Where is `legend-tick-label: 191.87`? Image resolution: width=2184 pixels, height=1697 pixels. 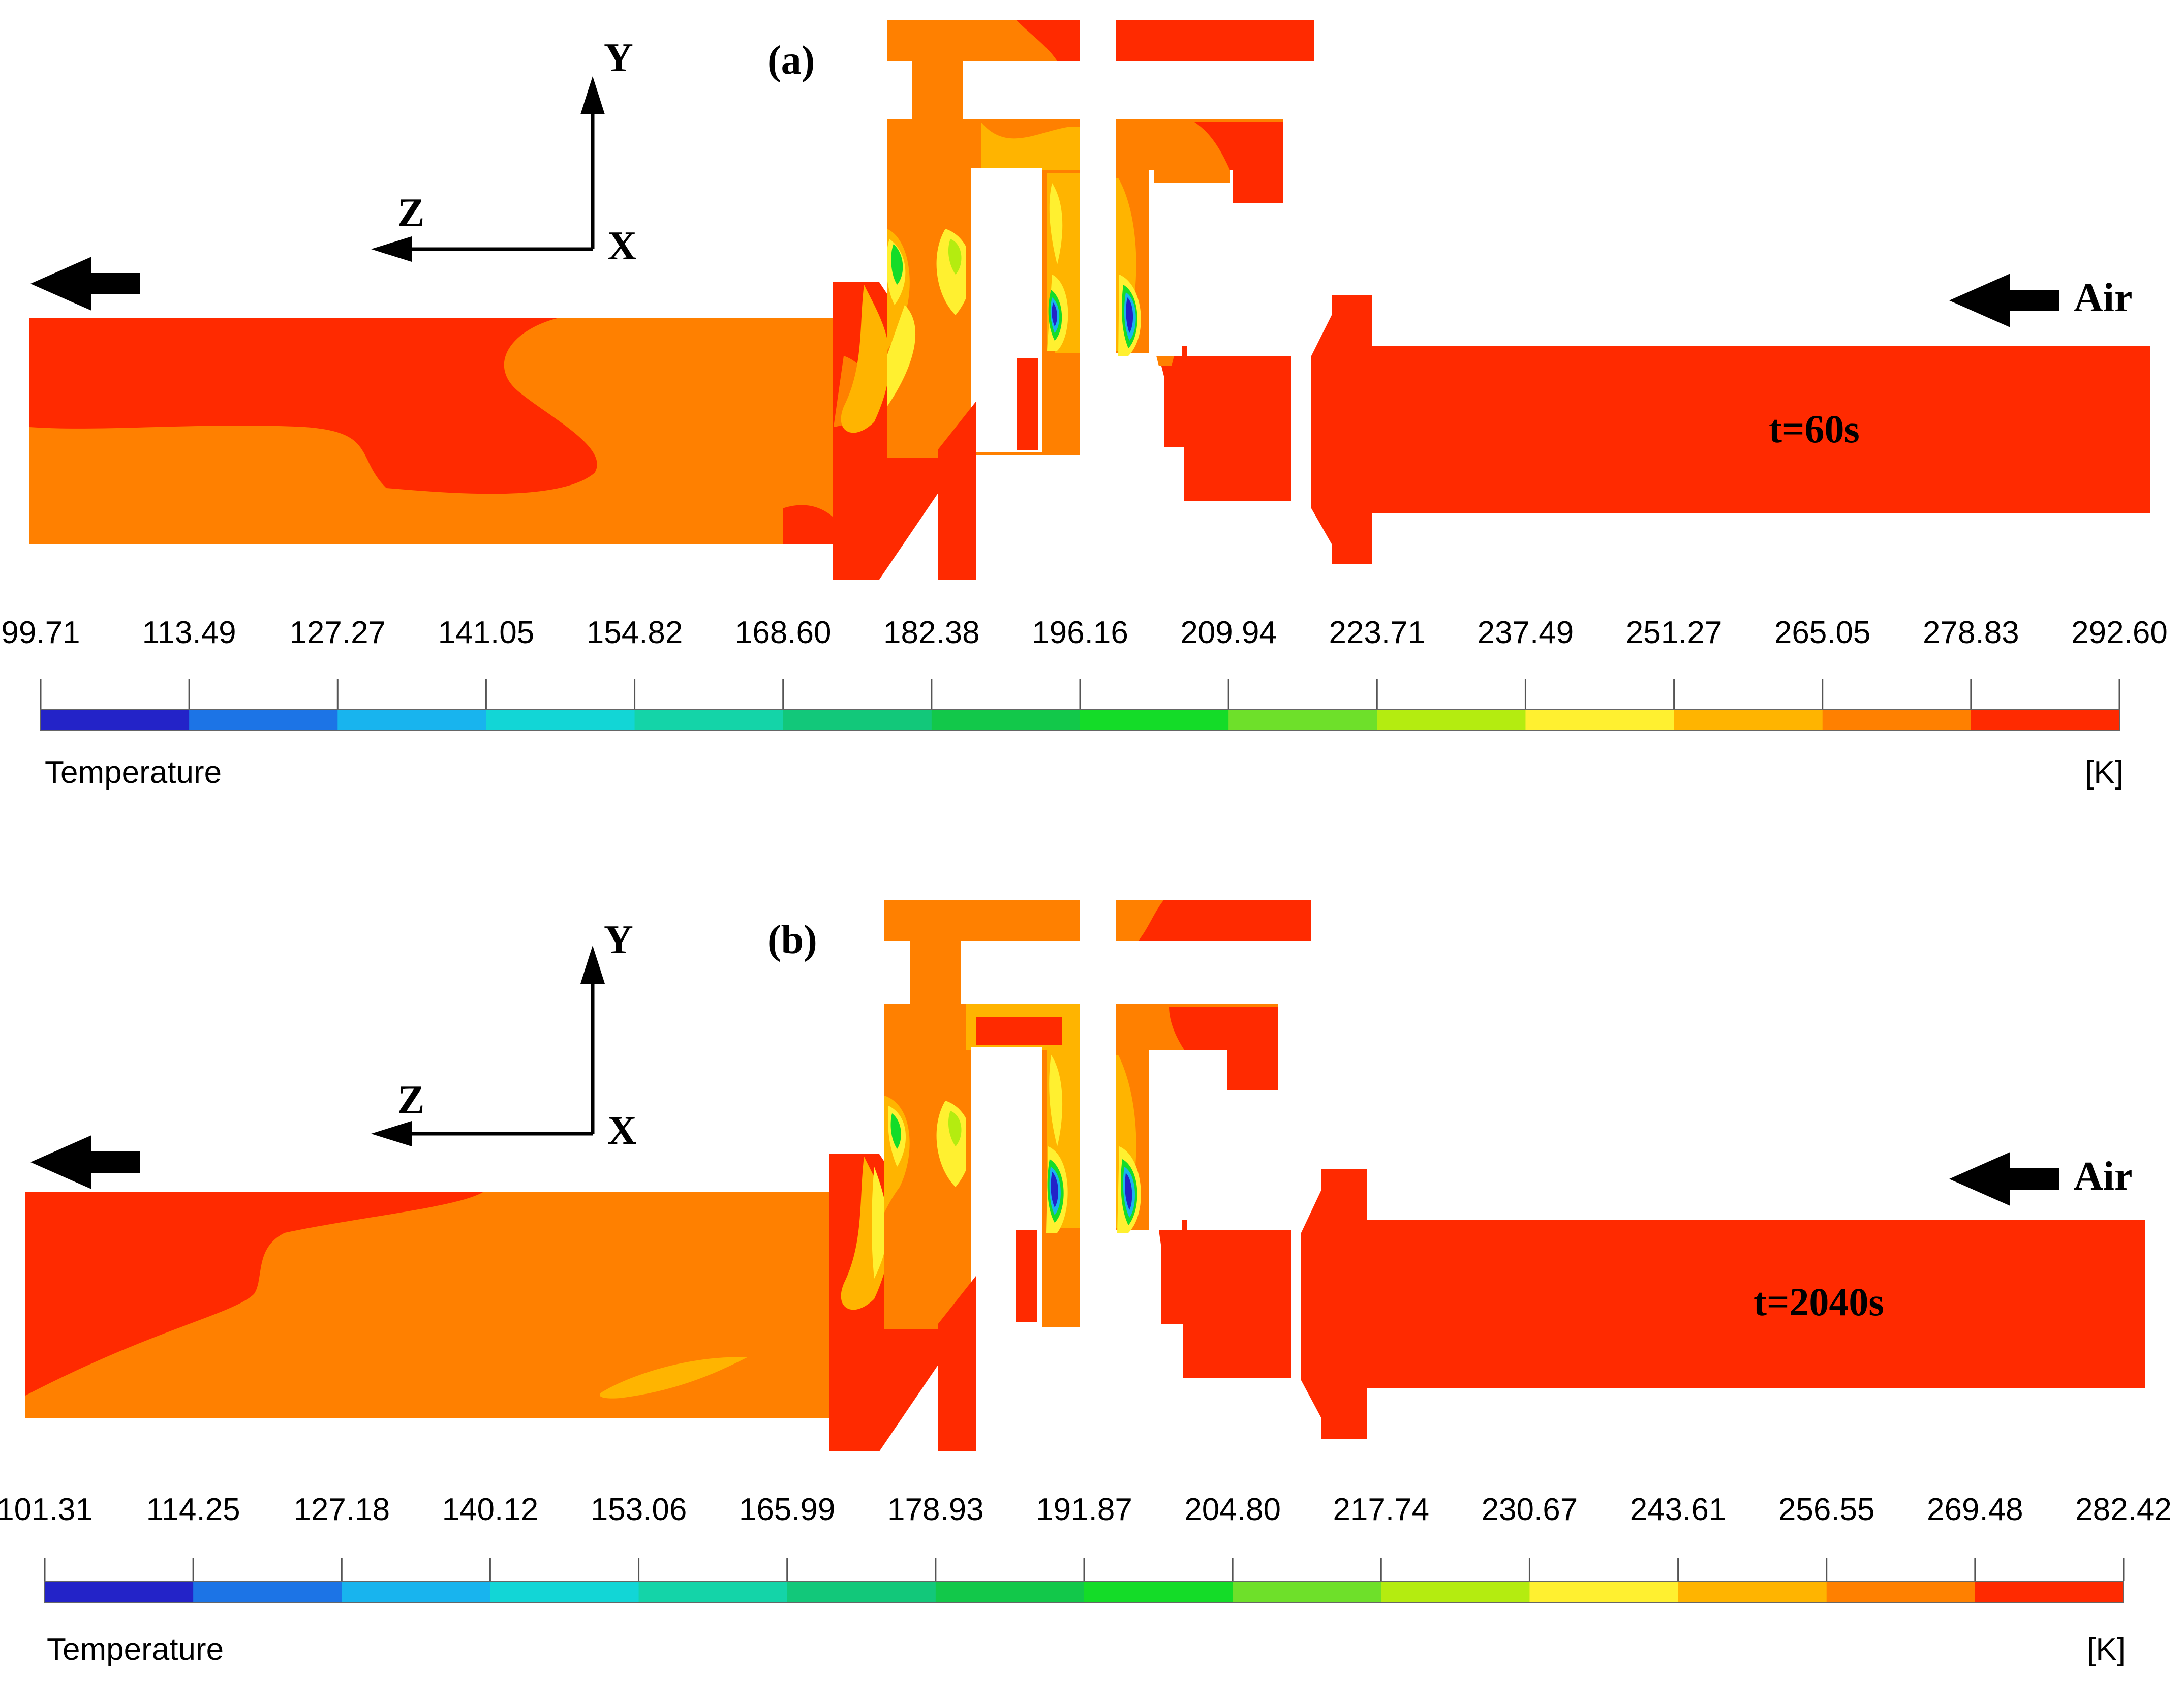
legend-tick-label: 191.87 is located at coordinates (1084, 1509).